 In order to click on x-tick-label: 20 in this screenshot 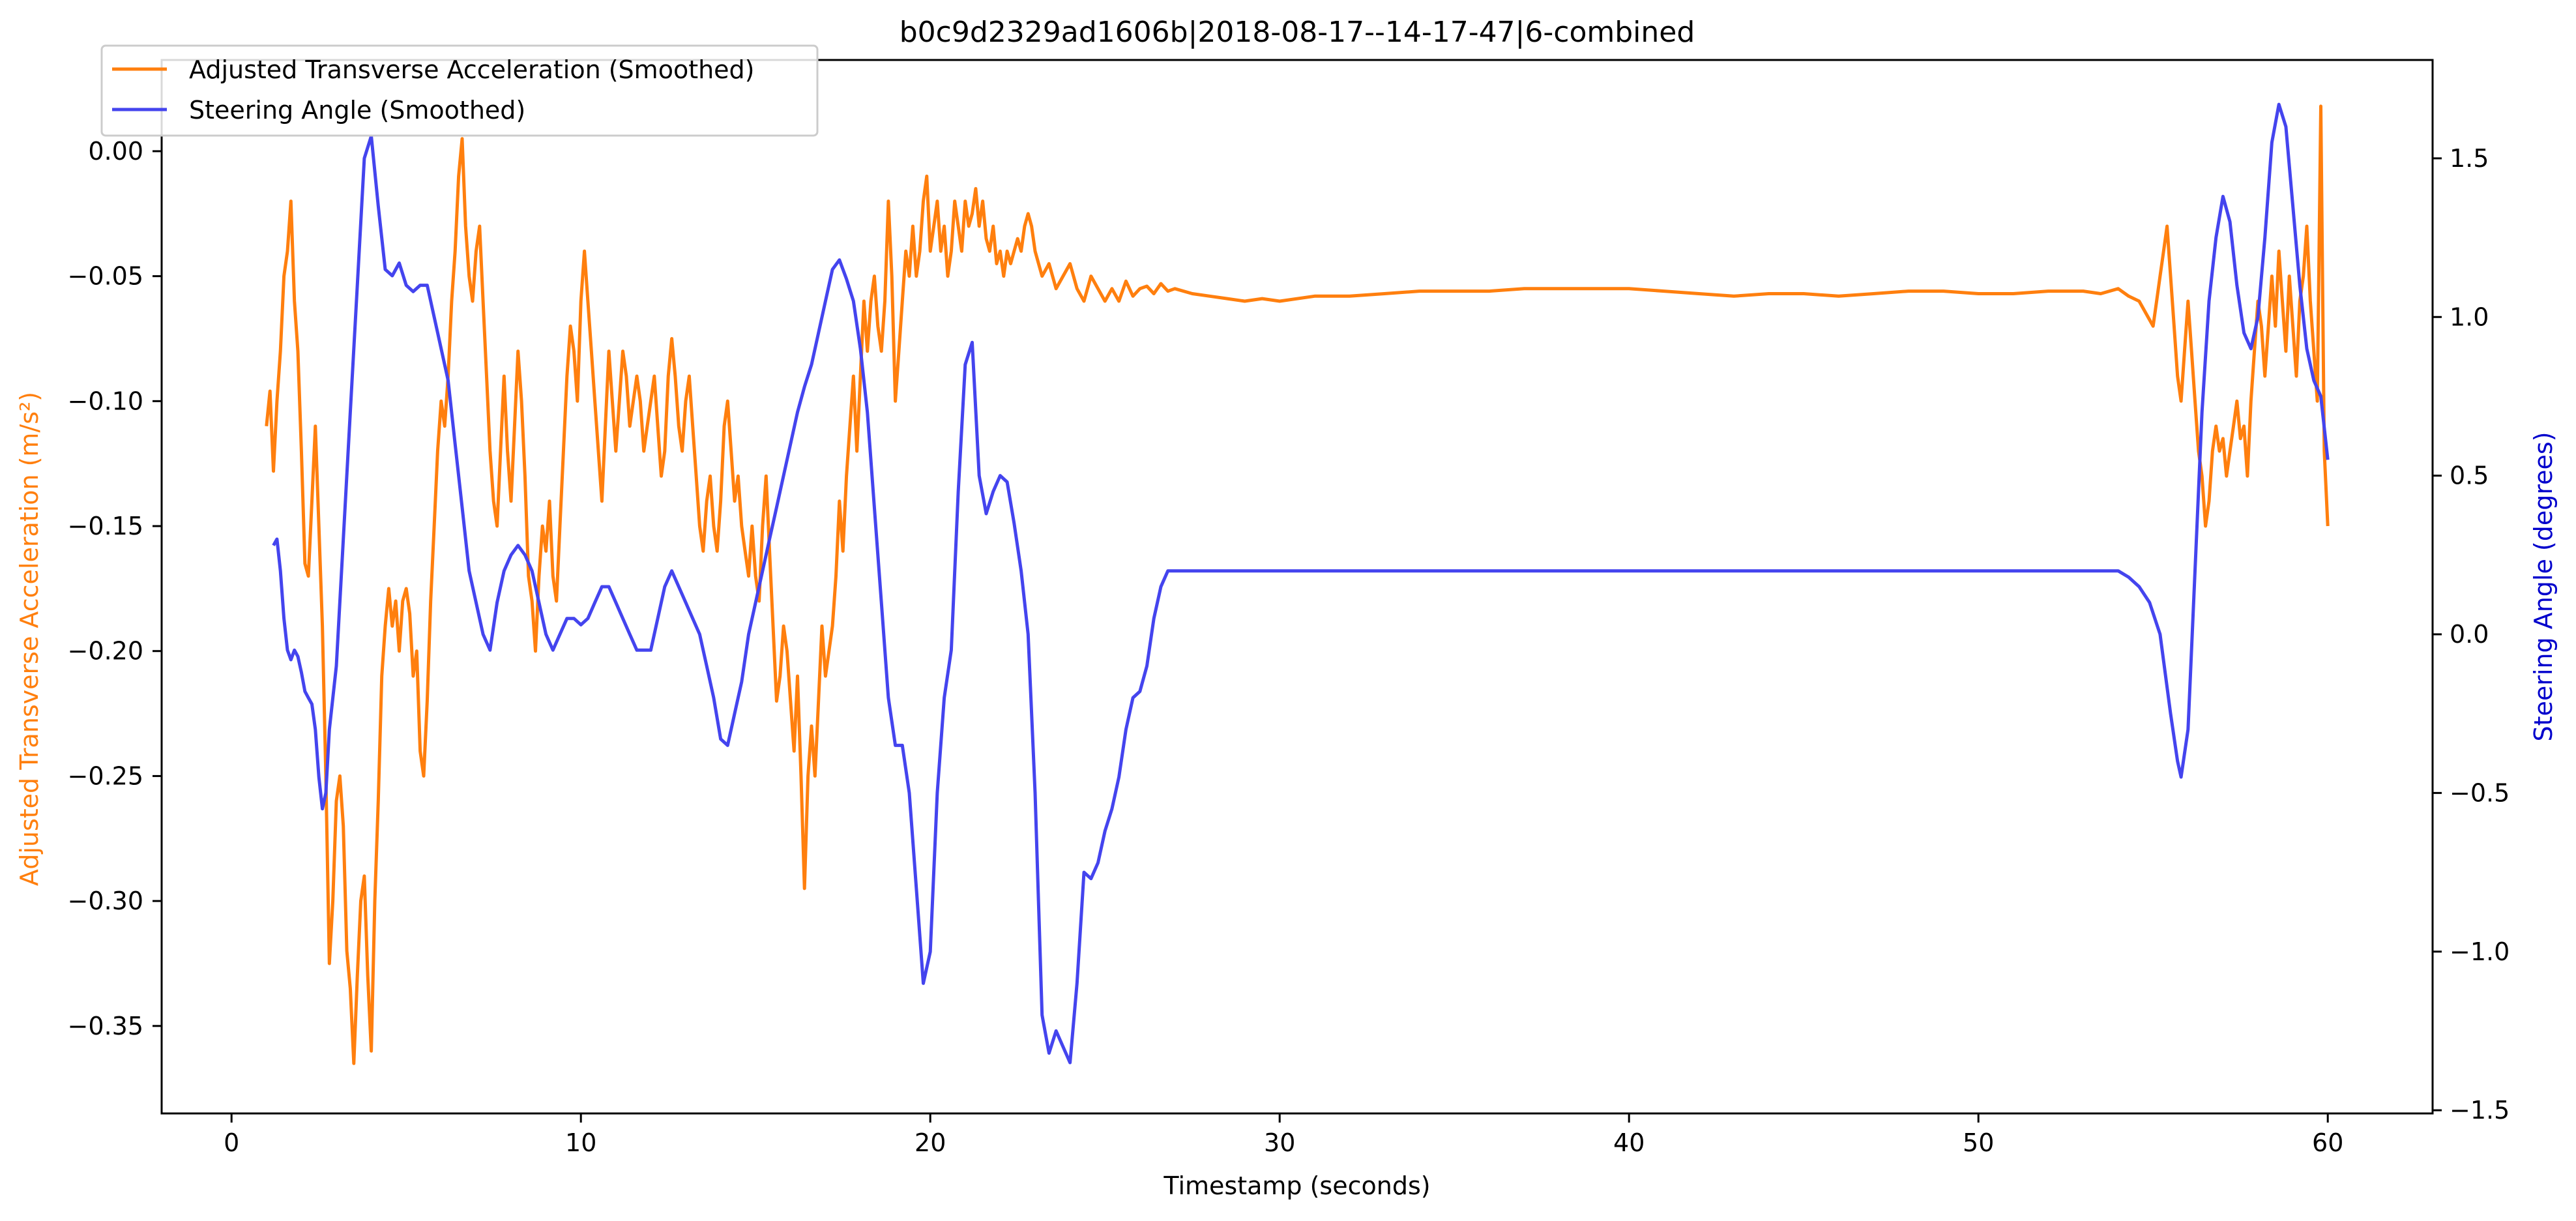, I will do `click(930, 1142)`.